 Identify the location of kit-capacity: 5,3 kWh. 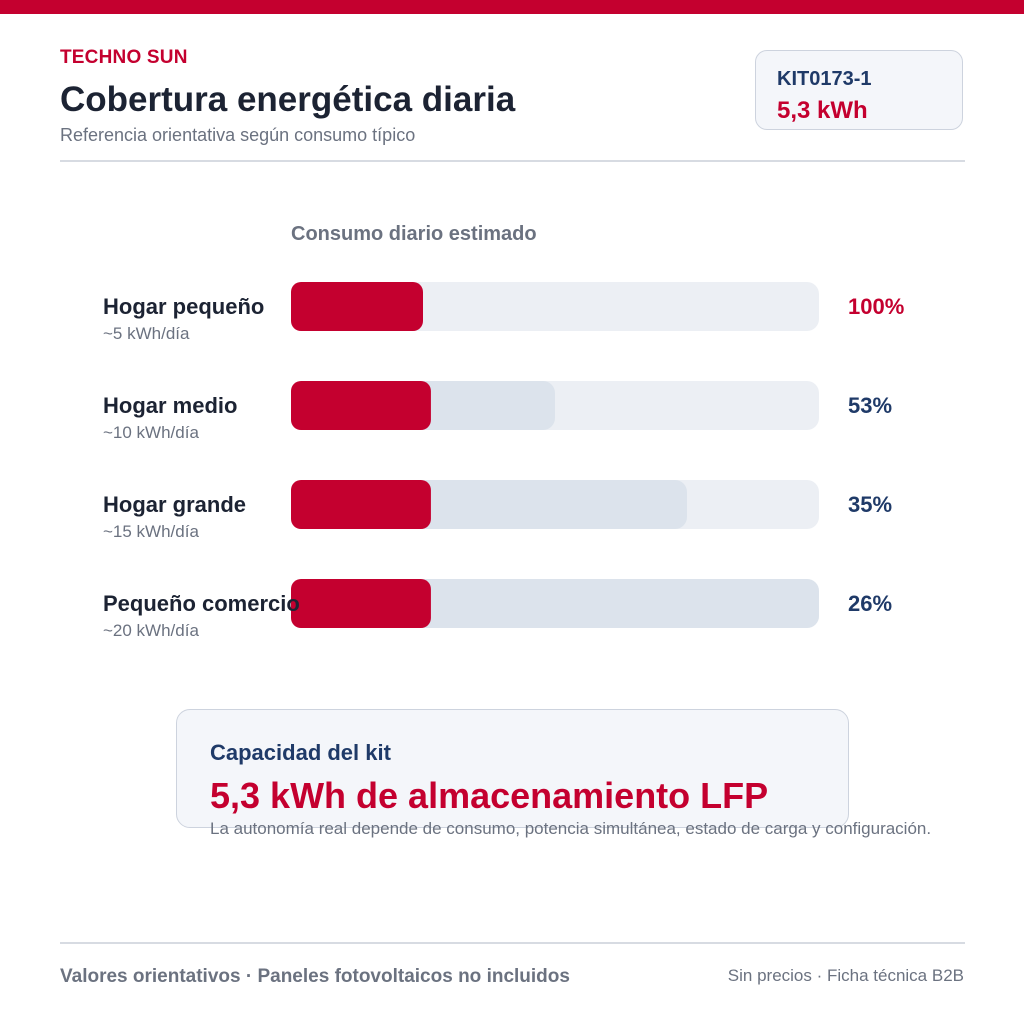
(822, 110).